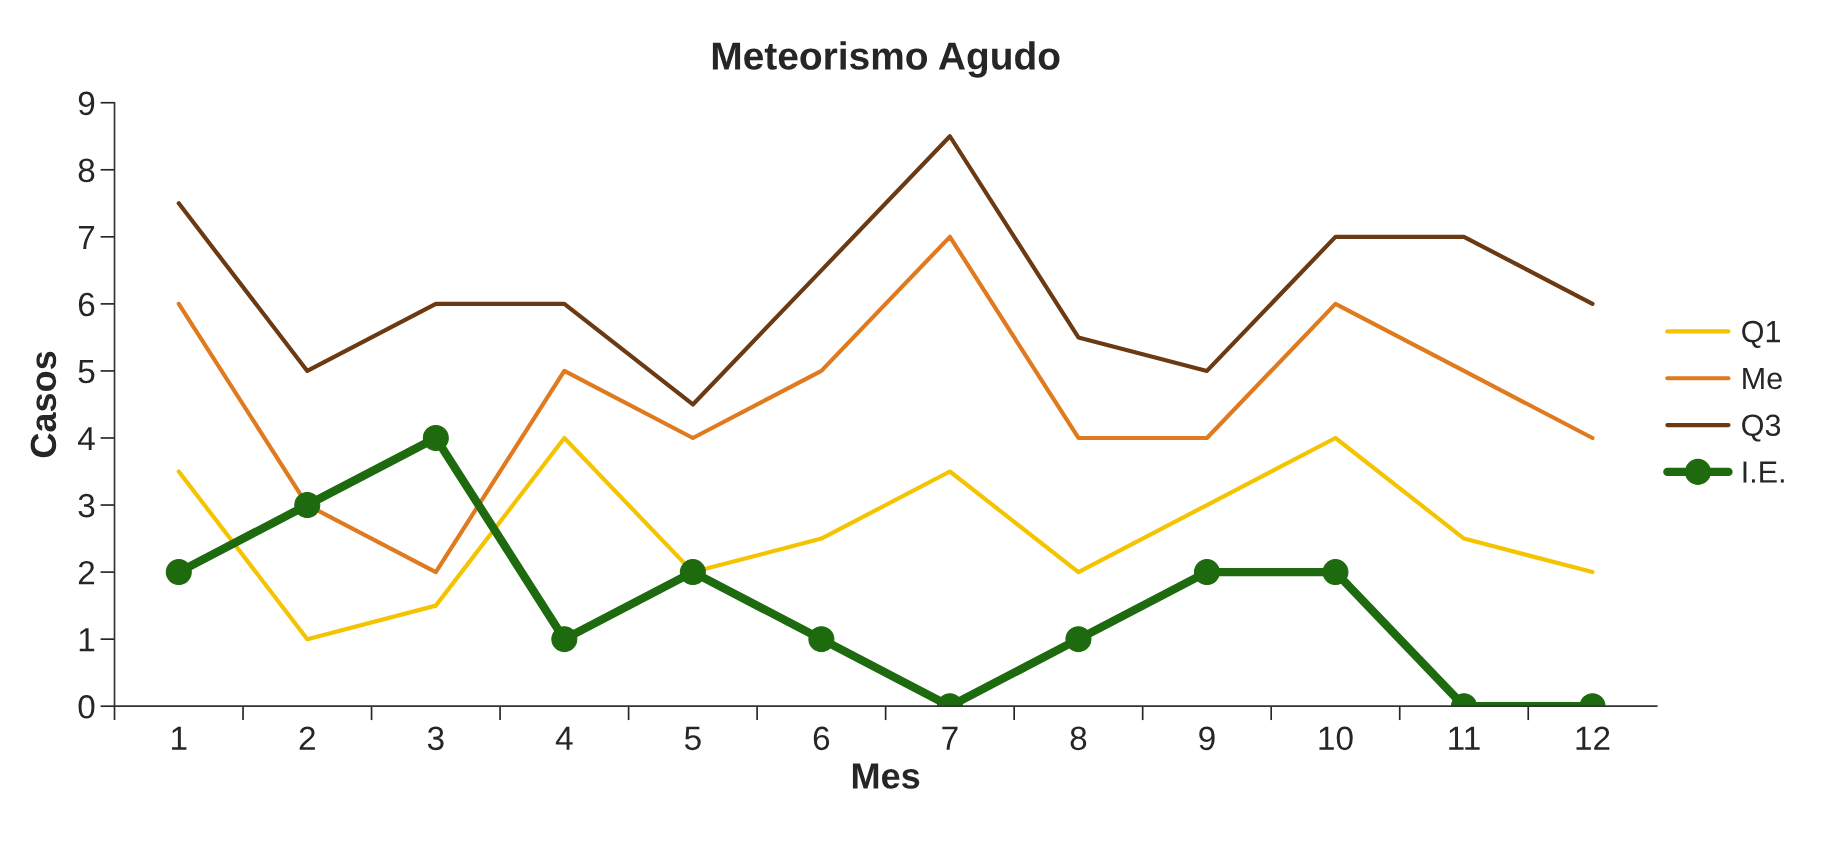 The width and height of the screenshot is (1847, 856). What do you see at coordinates (1078, 738) in the screenshot?
I see `x-tick-label: 8` at bounding box center [1078, 738].